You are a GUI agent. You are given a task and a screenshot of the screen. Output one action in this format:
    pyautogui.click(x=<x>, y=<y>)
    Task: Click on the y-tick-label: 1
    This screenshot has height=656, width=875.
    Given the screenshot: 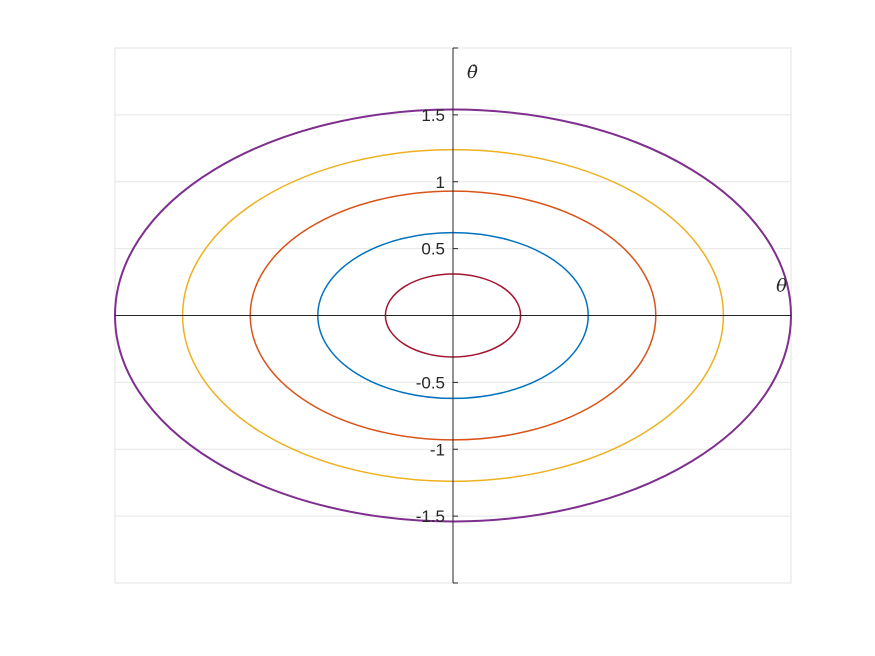 What is the action you would take?
    pyautogui.click(x=440, y=182)
    